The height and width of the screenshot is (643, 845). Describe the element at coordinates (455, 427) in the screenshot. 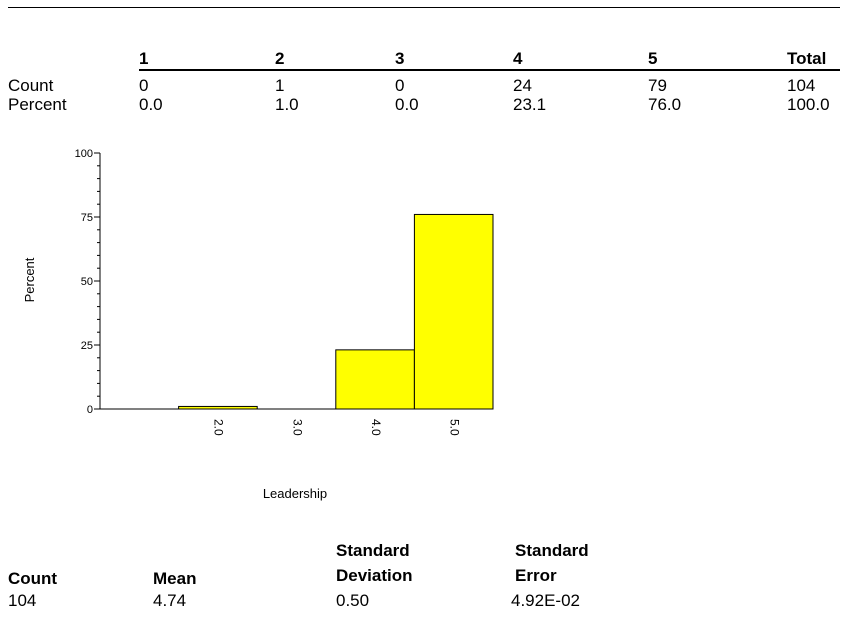

I see `x-tick-label: 5.0` at that location.